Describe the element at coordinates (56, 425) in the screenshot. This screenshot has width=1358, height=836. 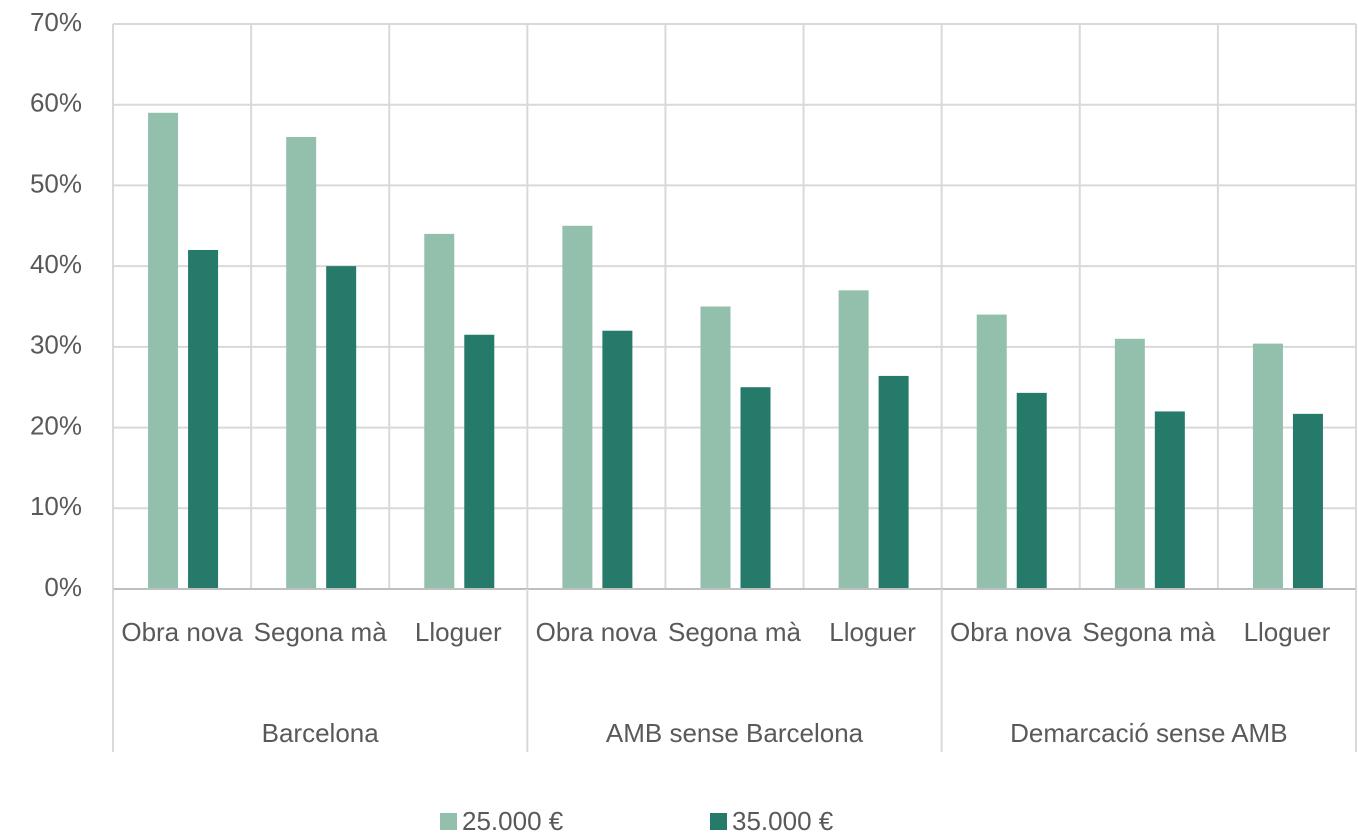
I see `y-tick-label: 20%` at that location.